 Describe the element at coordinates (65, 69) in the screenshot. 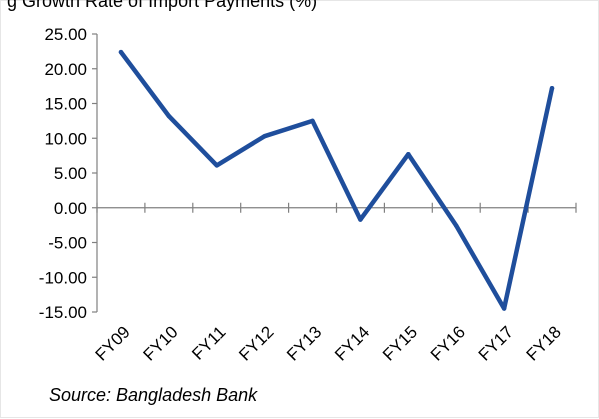

I see `y-tick-label: 20.00` at that location.